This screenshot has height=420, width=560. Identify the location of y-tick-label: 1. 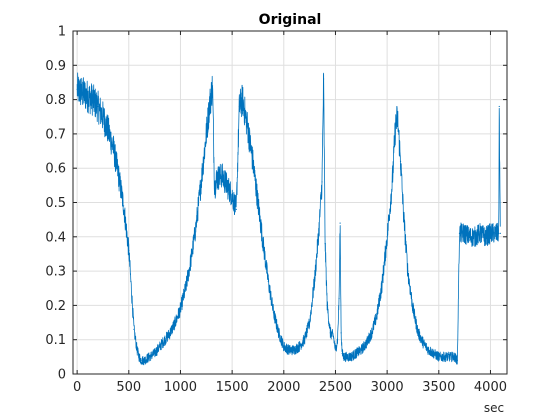
(62, 32).